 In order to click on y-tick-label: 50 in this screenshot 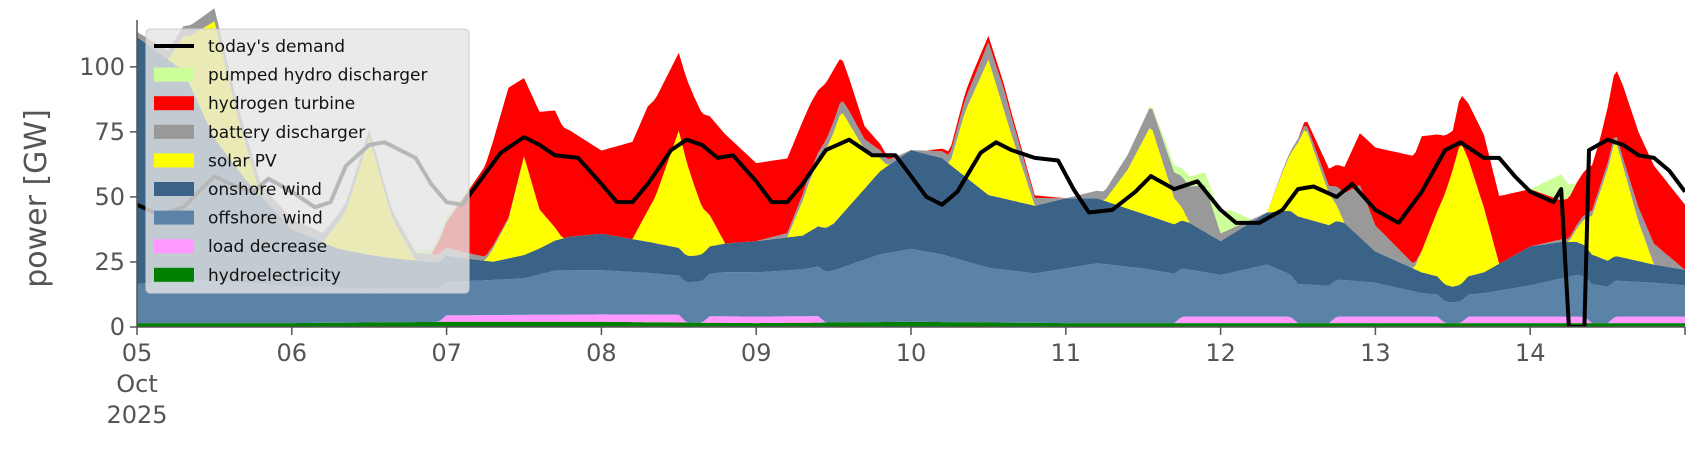, I will do `click(109, 197)`.